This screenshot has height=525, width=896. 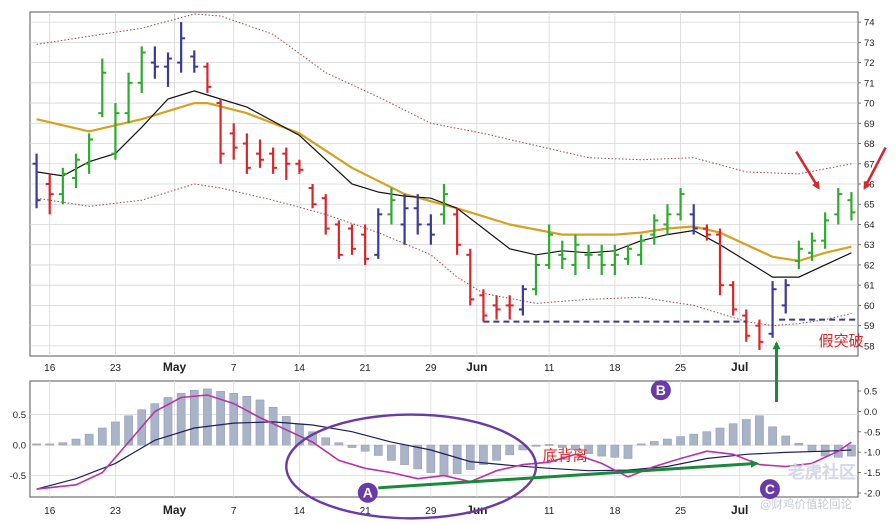 I want to click on macd-tick-label-left: 0.0, so click(x=19, y=446).